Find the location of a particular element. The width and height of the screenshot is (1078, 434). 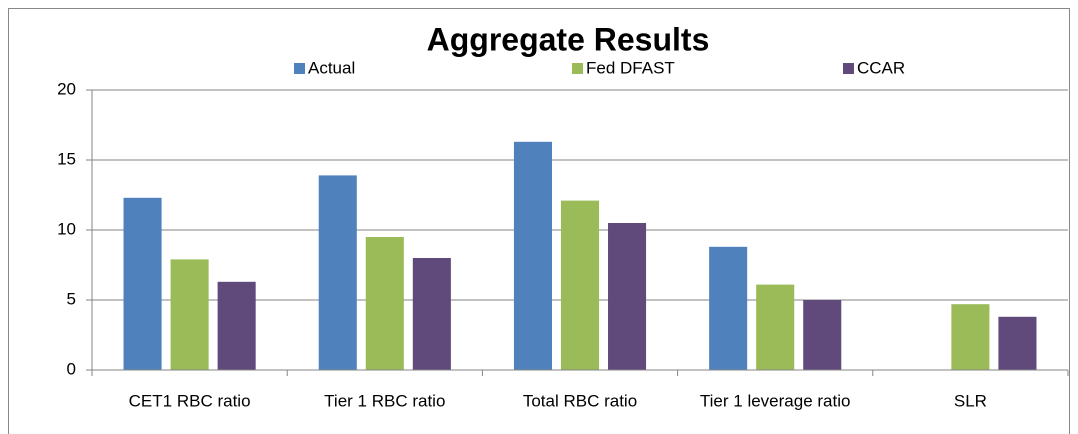

chart-title: Aggregate Results is located at coordinates (568, 39).